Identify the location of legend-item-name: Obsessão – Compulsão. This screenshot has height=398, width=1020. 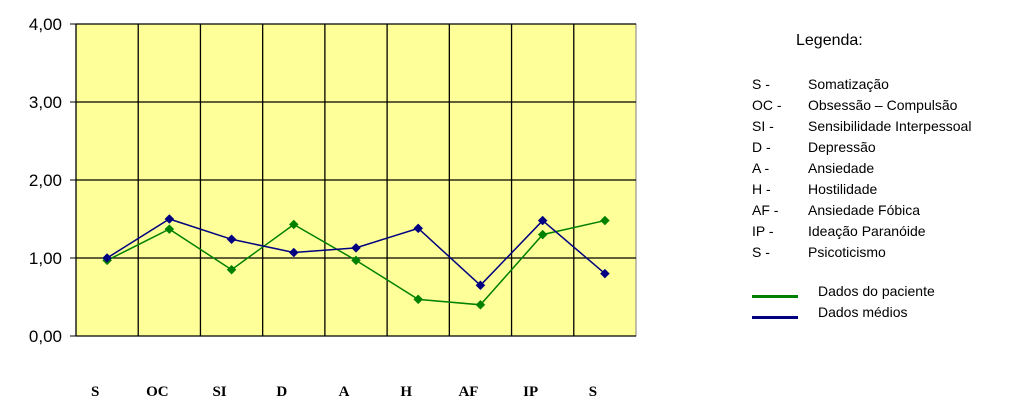
(883, 105).